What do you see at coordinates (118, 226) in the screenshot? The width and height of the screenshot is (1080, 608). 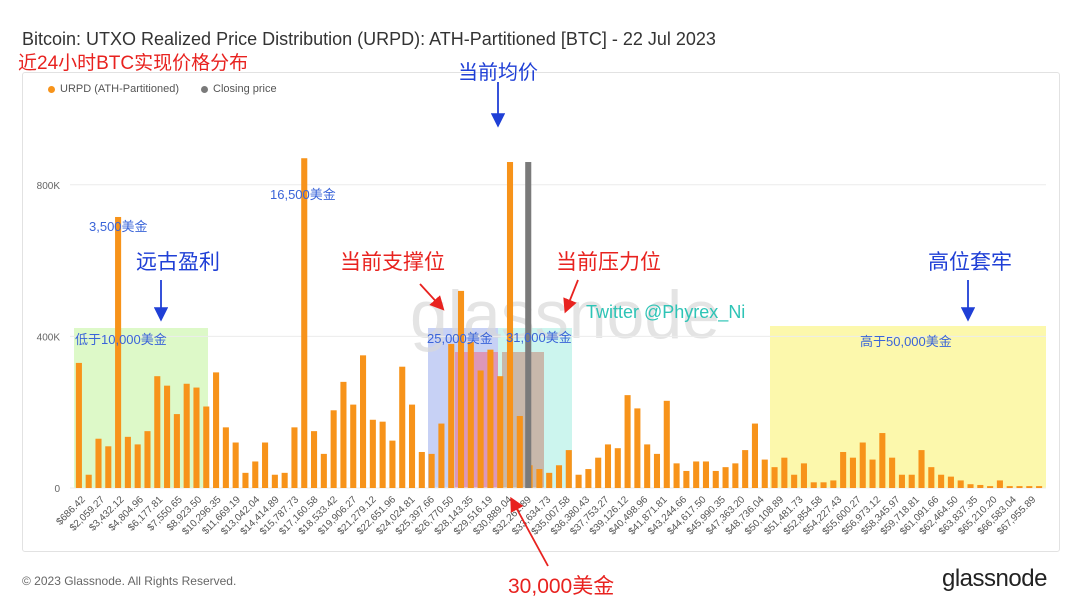 I see `annotation-3500: 3,500美金` at bounding box center [118, 226].